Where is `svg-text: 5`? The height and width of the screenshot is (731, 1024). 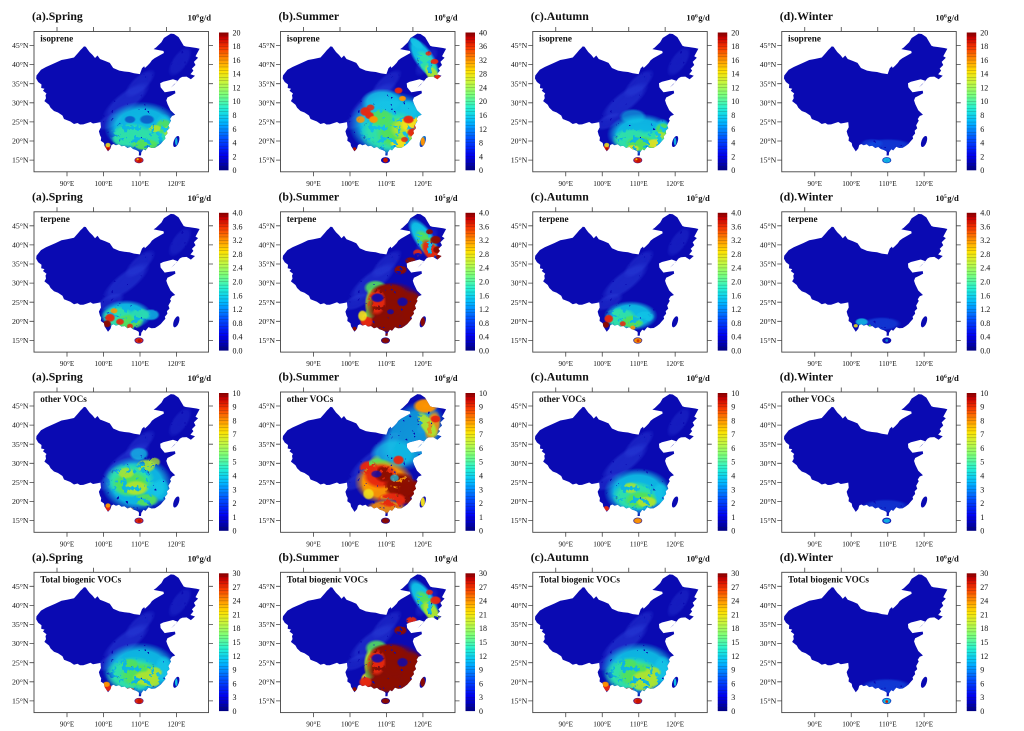
svg-text: 5 is located at coordinates (733, 462).